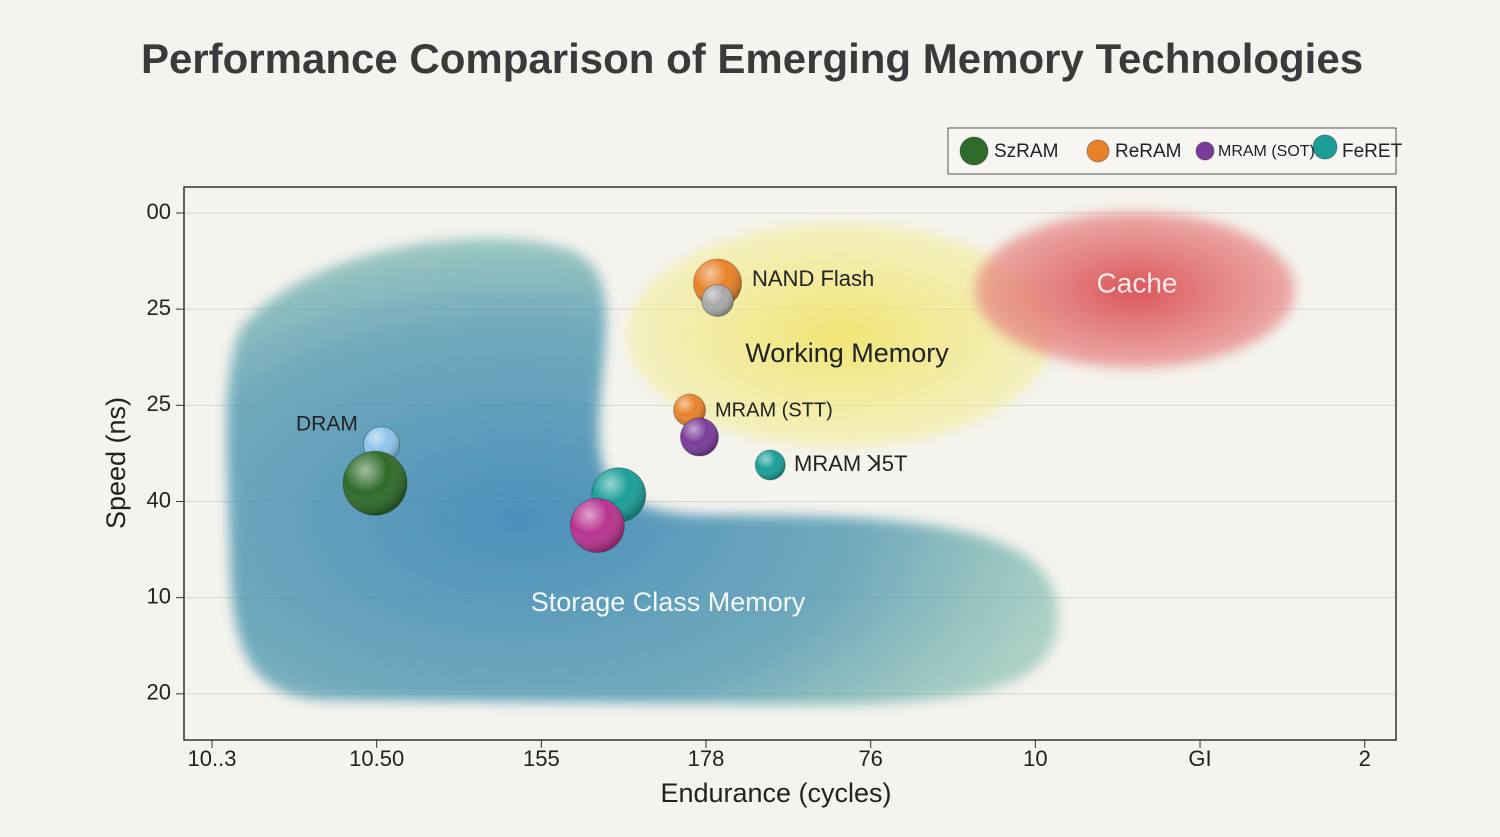  Describe the element at coordinates (775, 793) in the screenshot. I see `x-axis-label: Endurance (cycles)` at that location.